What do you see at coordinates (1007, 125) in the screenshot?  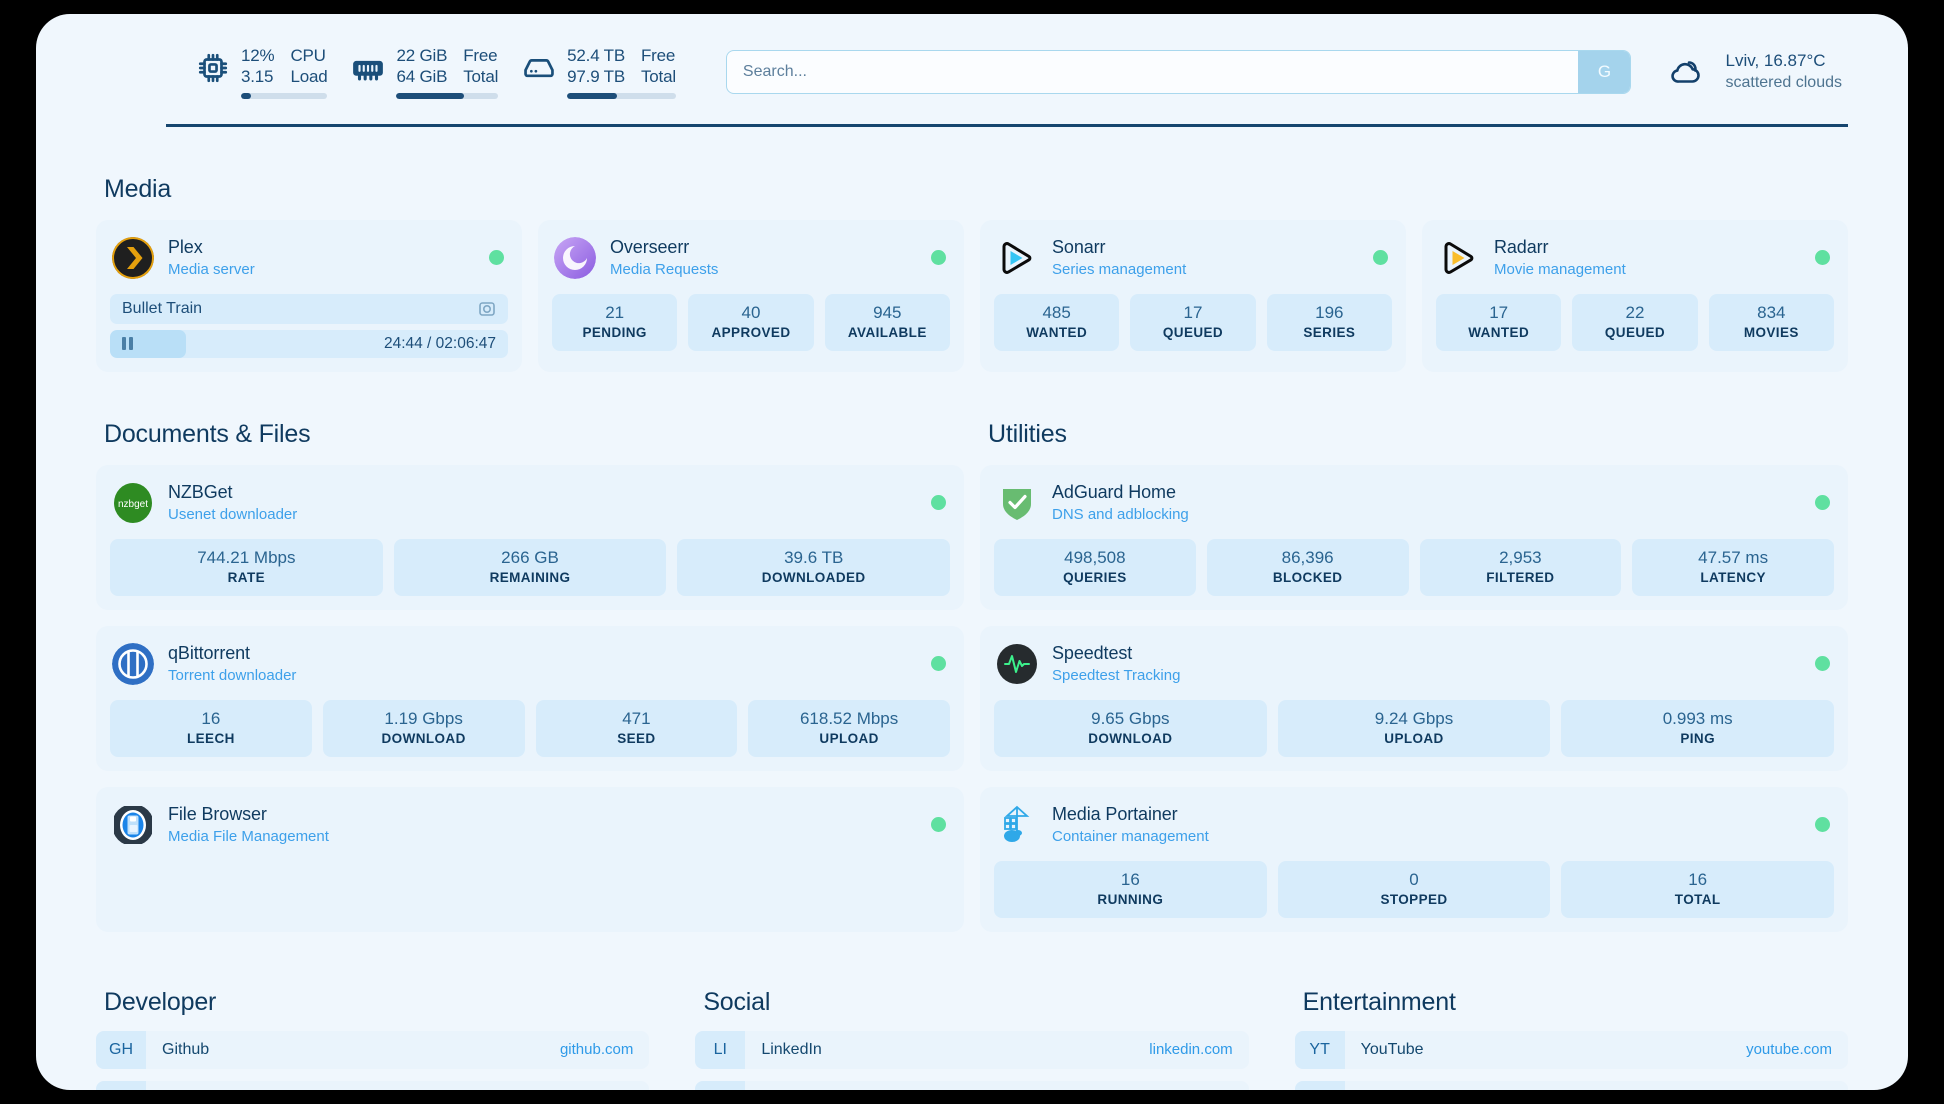 I see `header-divider` at bounding box center [1007, 125].